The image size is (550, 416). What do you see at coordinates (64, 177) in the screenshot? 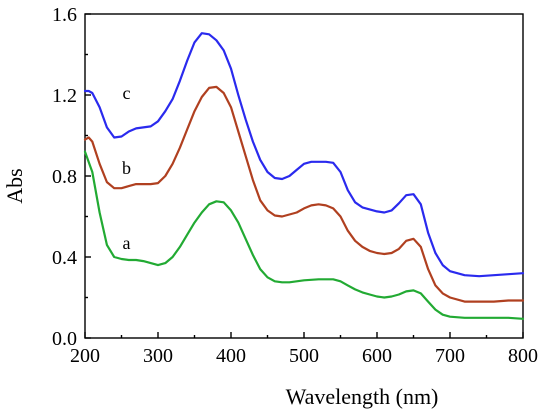
I see `y-tick-label: 0.8` at bounding box center [64, 177].